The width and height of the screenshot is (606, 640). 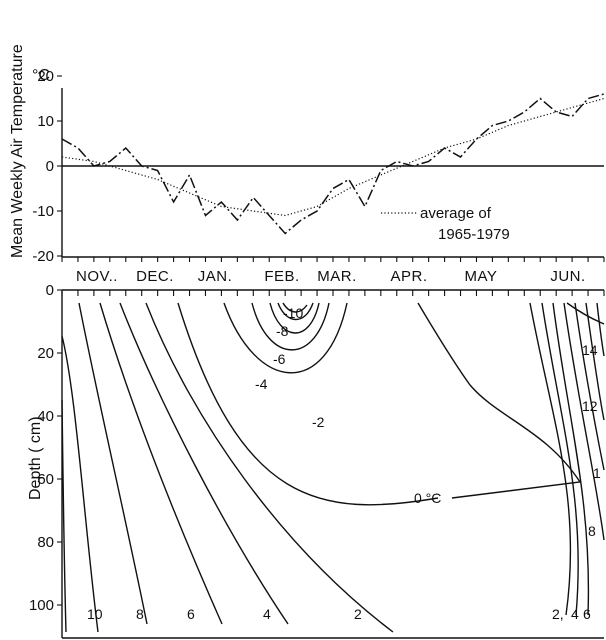 I want to click on top-y-tick-label: 0, so click(x=50, y=166).